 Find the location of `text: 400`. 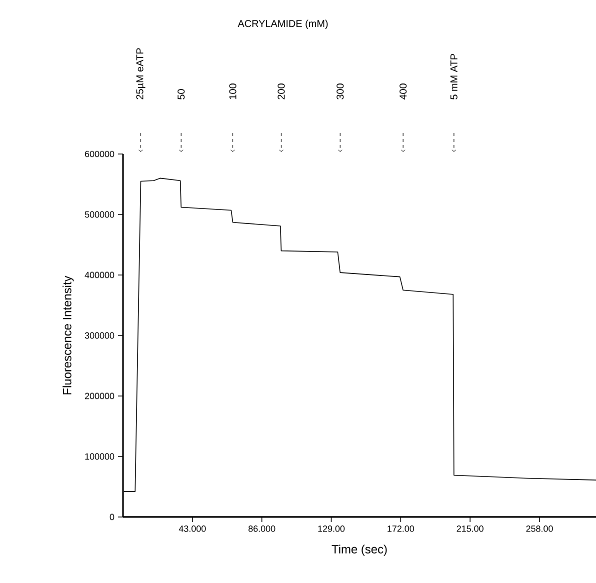

text: 400 is located at coordinates (403, 92).